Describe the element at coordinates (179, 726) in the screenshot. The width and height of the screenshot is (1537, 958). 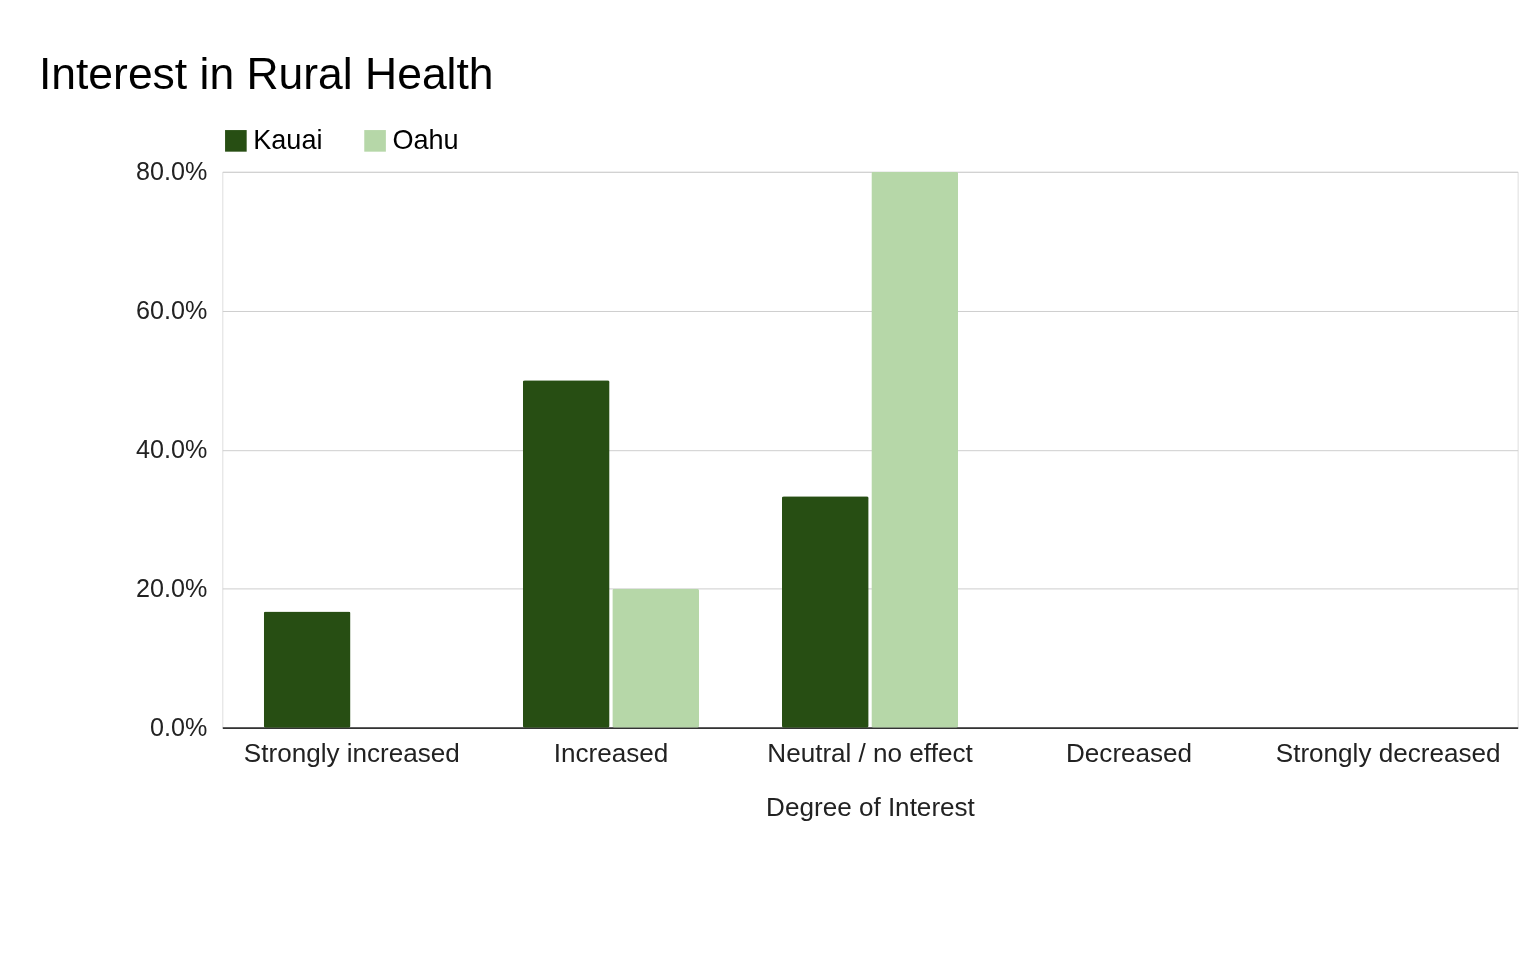
I see `y-tick-label: 0.0%` at that location.